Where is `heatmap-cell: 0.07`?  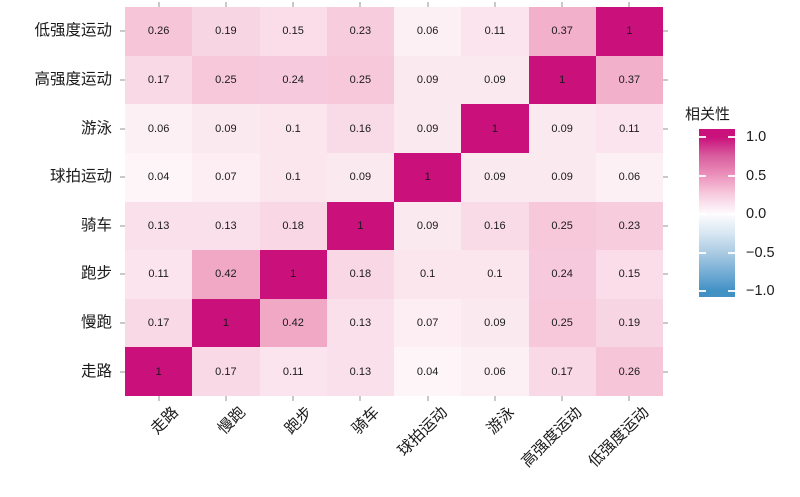
heatmap-cell: 0.07 is located at coordinates (428, 323).